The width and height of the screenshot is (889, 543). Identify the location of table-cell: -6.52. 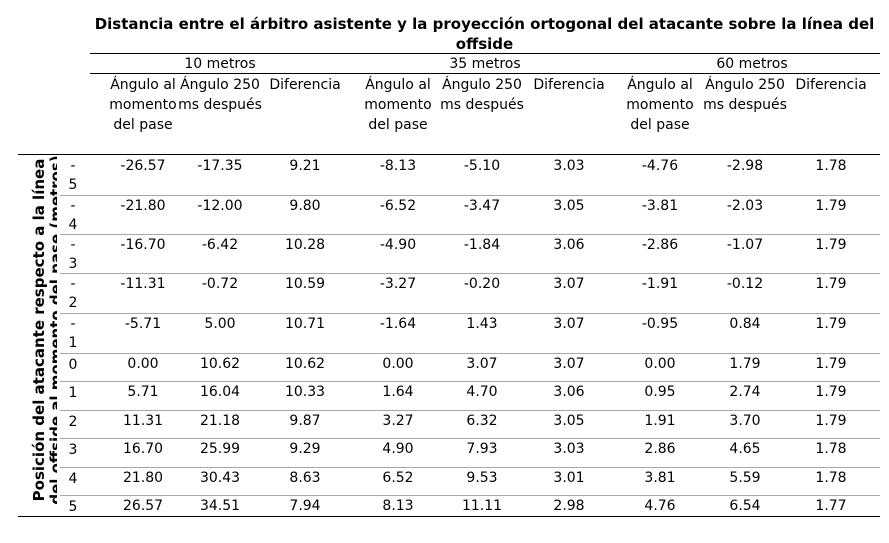
(398, 206).